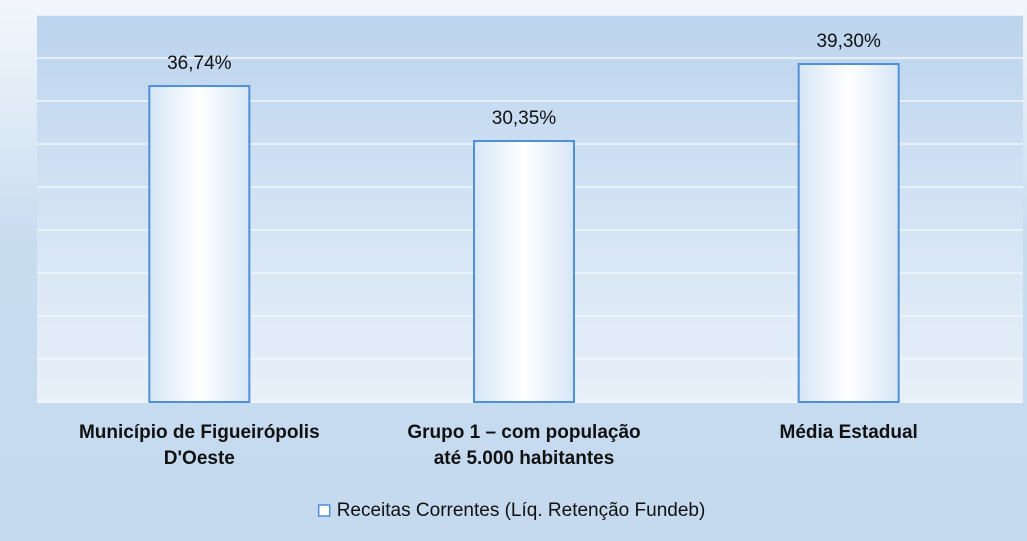  What do you see at coordinates (199, 63) in the screenshot?
I see `data-label: 36,74%` at bounding box center [199, 63].